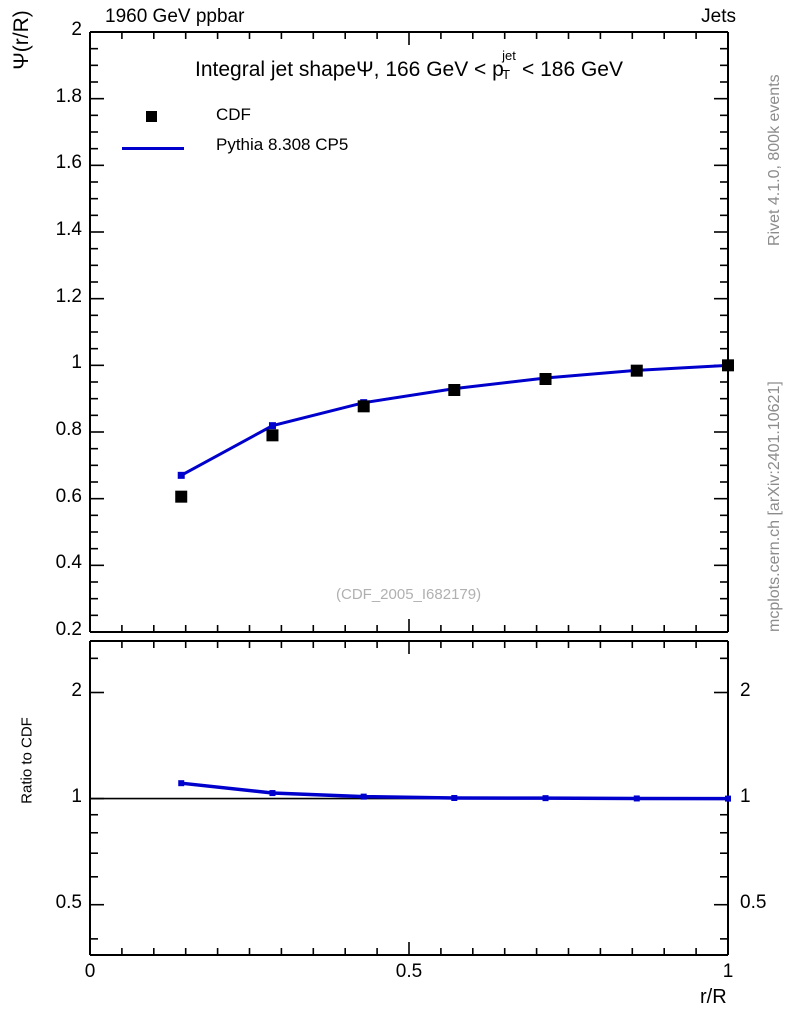 The height and width of the screenshot is (1024, 786). Describe the element at coordinates (282, 144) in the screenshot. I see `legend-label-pythia: Pythia 8.308 CP5` at that location.